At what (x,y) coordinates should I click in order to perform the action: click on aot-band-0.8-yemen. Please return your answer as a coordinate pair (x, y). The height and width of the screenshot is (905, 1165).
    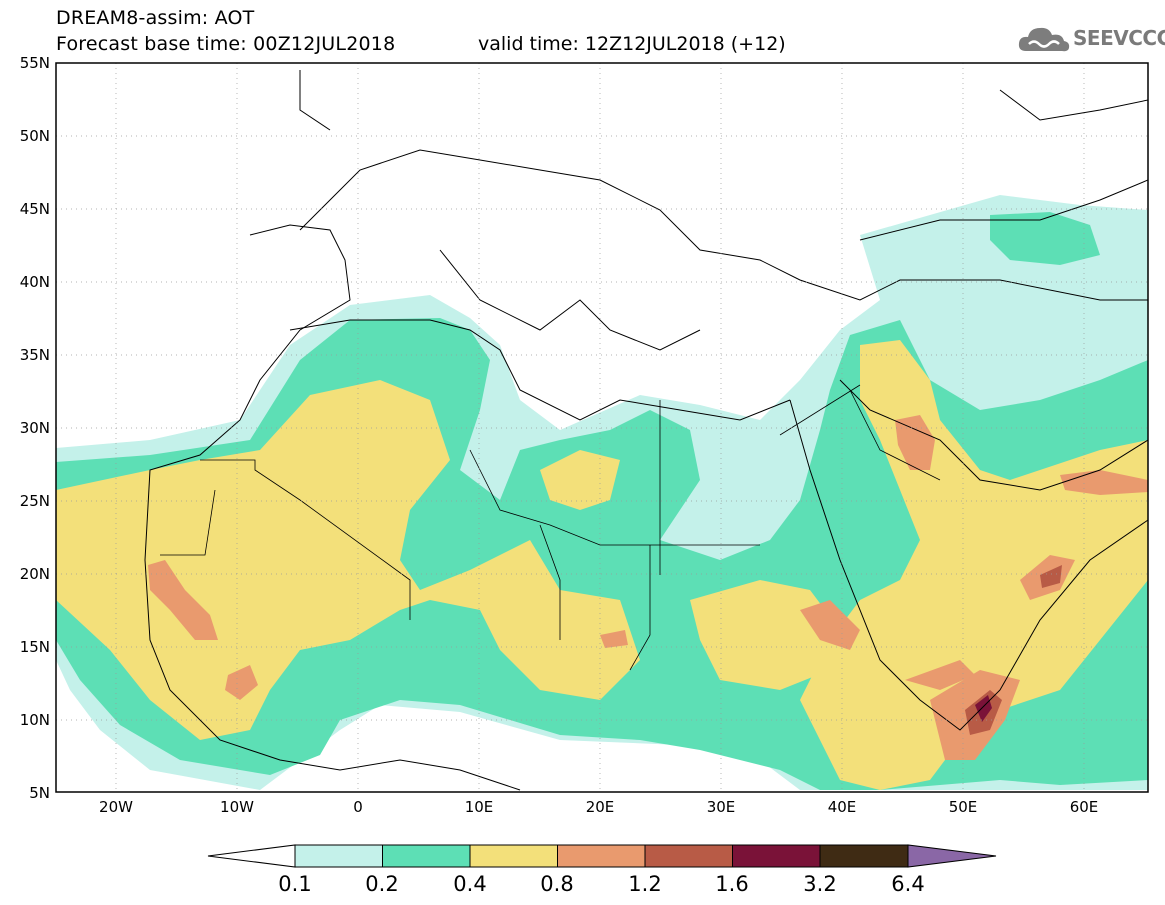
    Looking at the image, I should click on (940, 675).